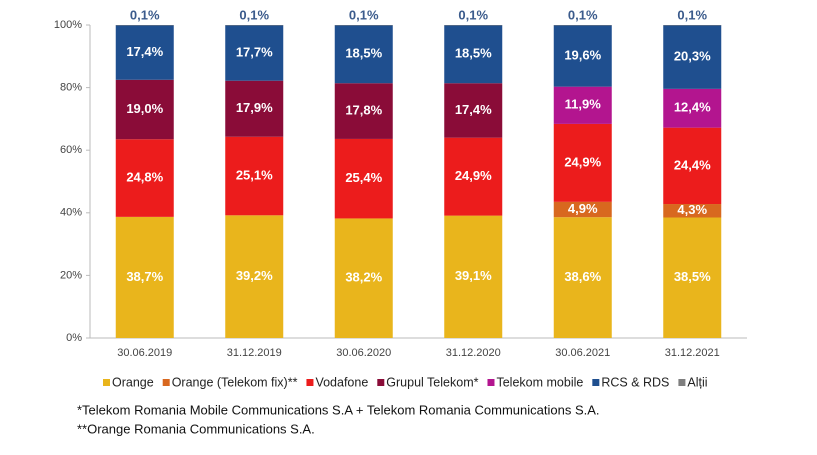  What do you see at coordinates (71, 88) in the screenshot?
I see `y-tick-label: 80%` at bounding box center [71, 88].